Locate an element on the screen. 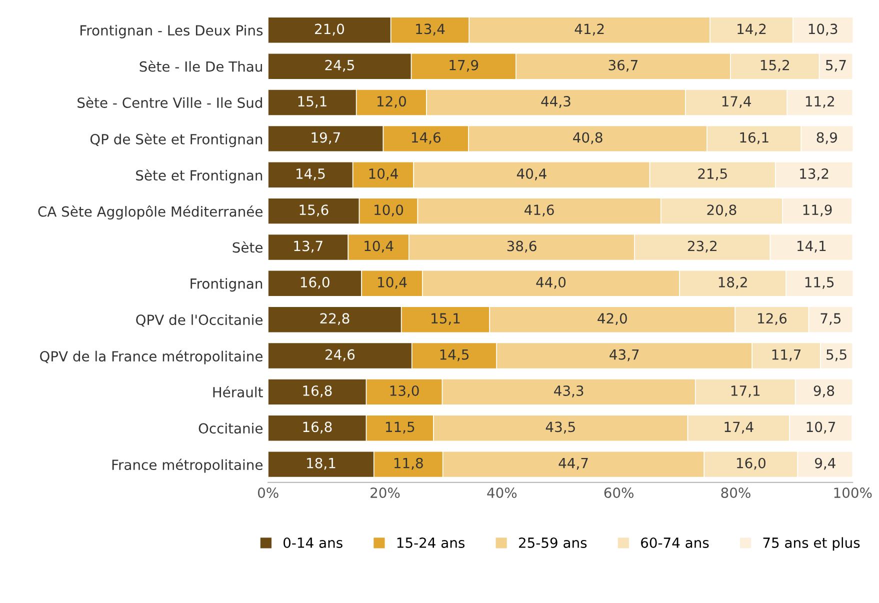  x-tick-label: 20% is located at coordinates (385, 493).